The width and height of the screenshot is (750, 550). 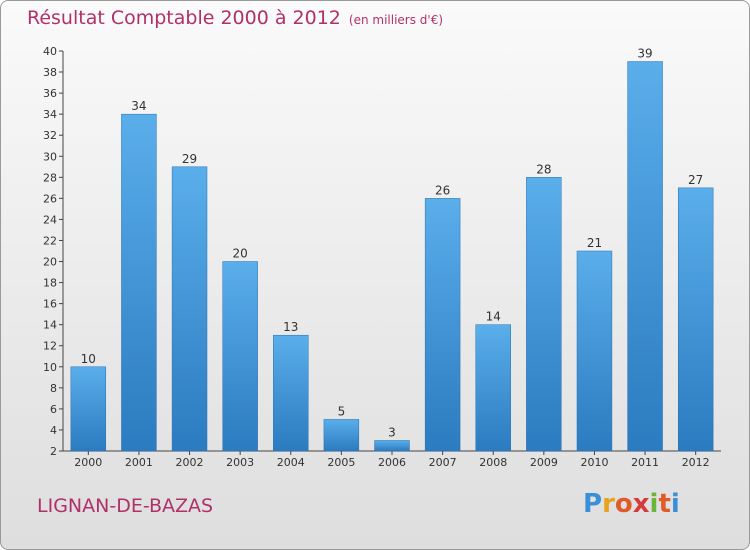 What do you see at coordinates (544, 462) in the screenshot?
I see `x-tick-label: 2009` at bounding box center [544, 462].